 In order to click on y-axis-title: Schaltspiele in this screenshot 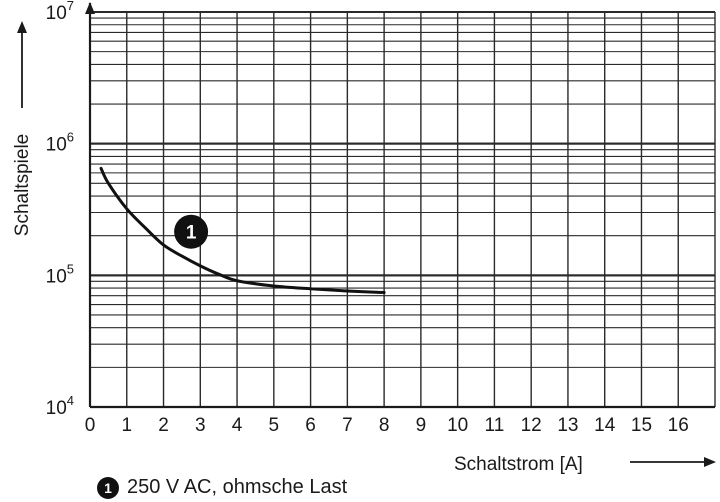, I will do `click(22, 185)`.